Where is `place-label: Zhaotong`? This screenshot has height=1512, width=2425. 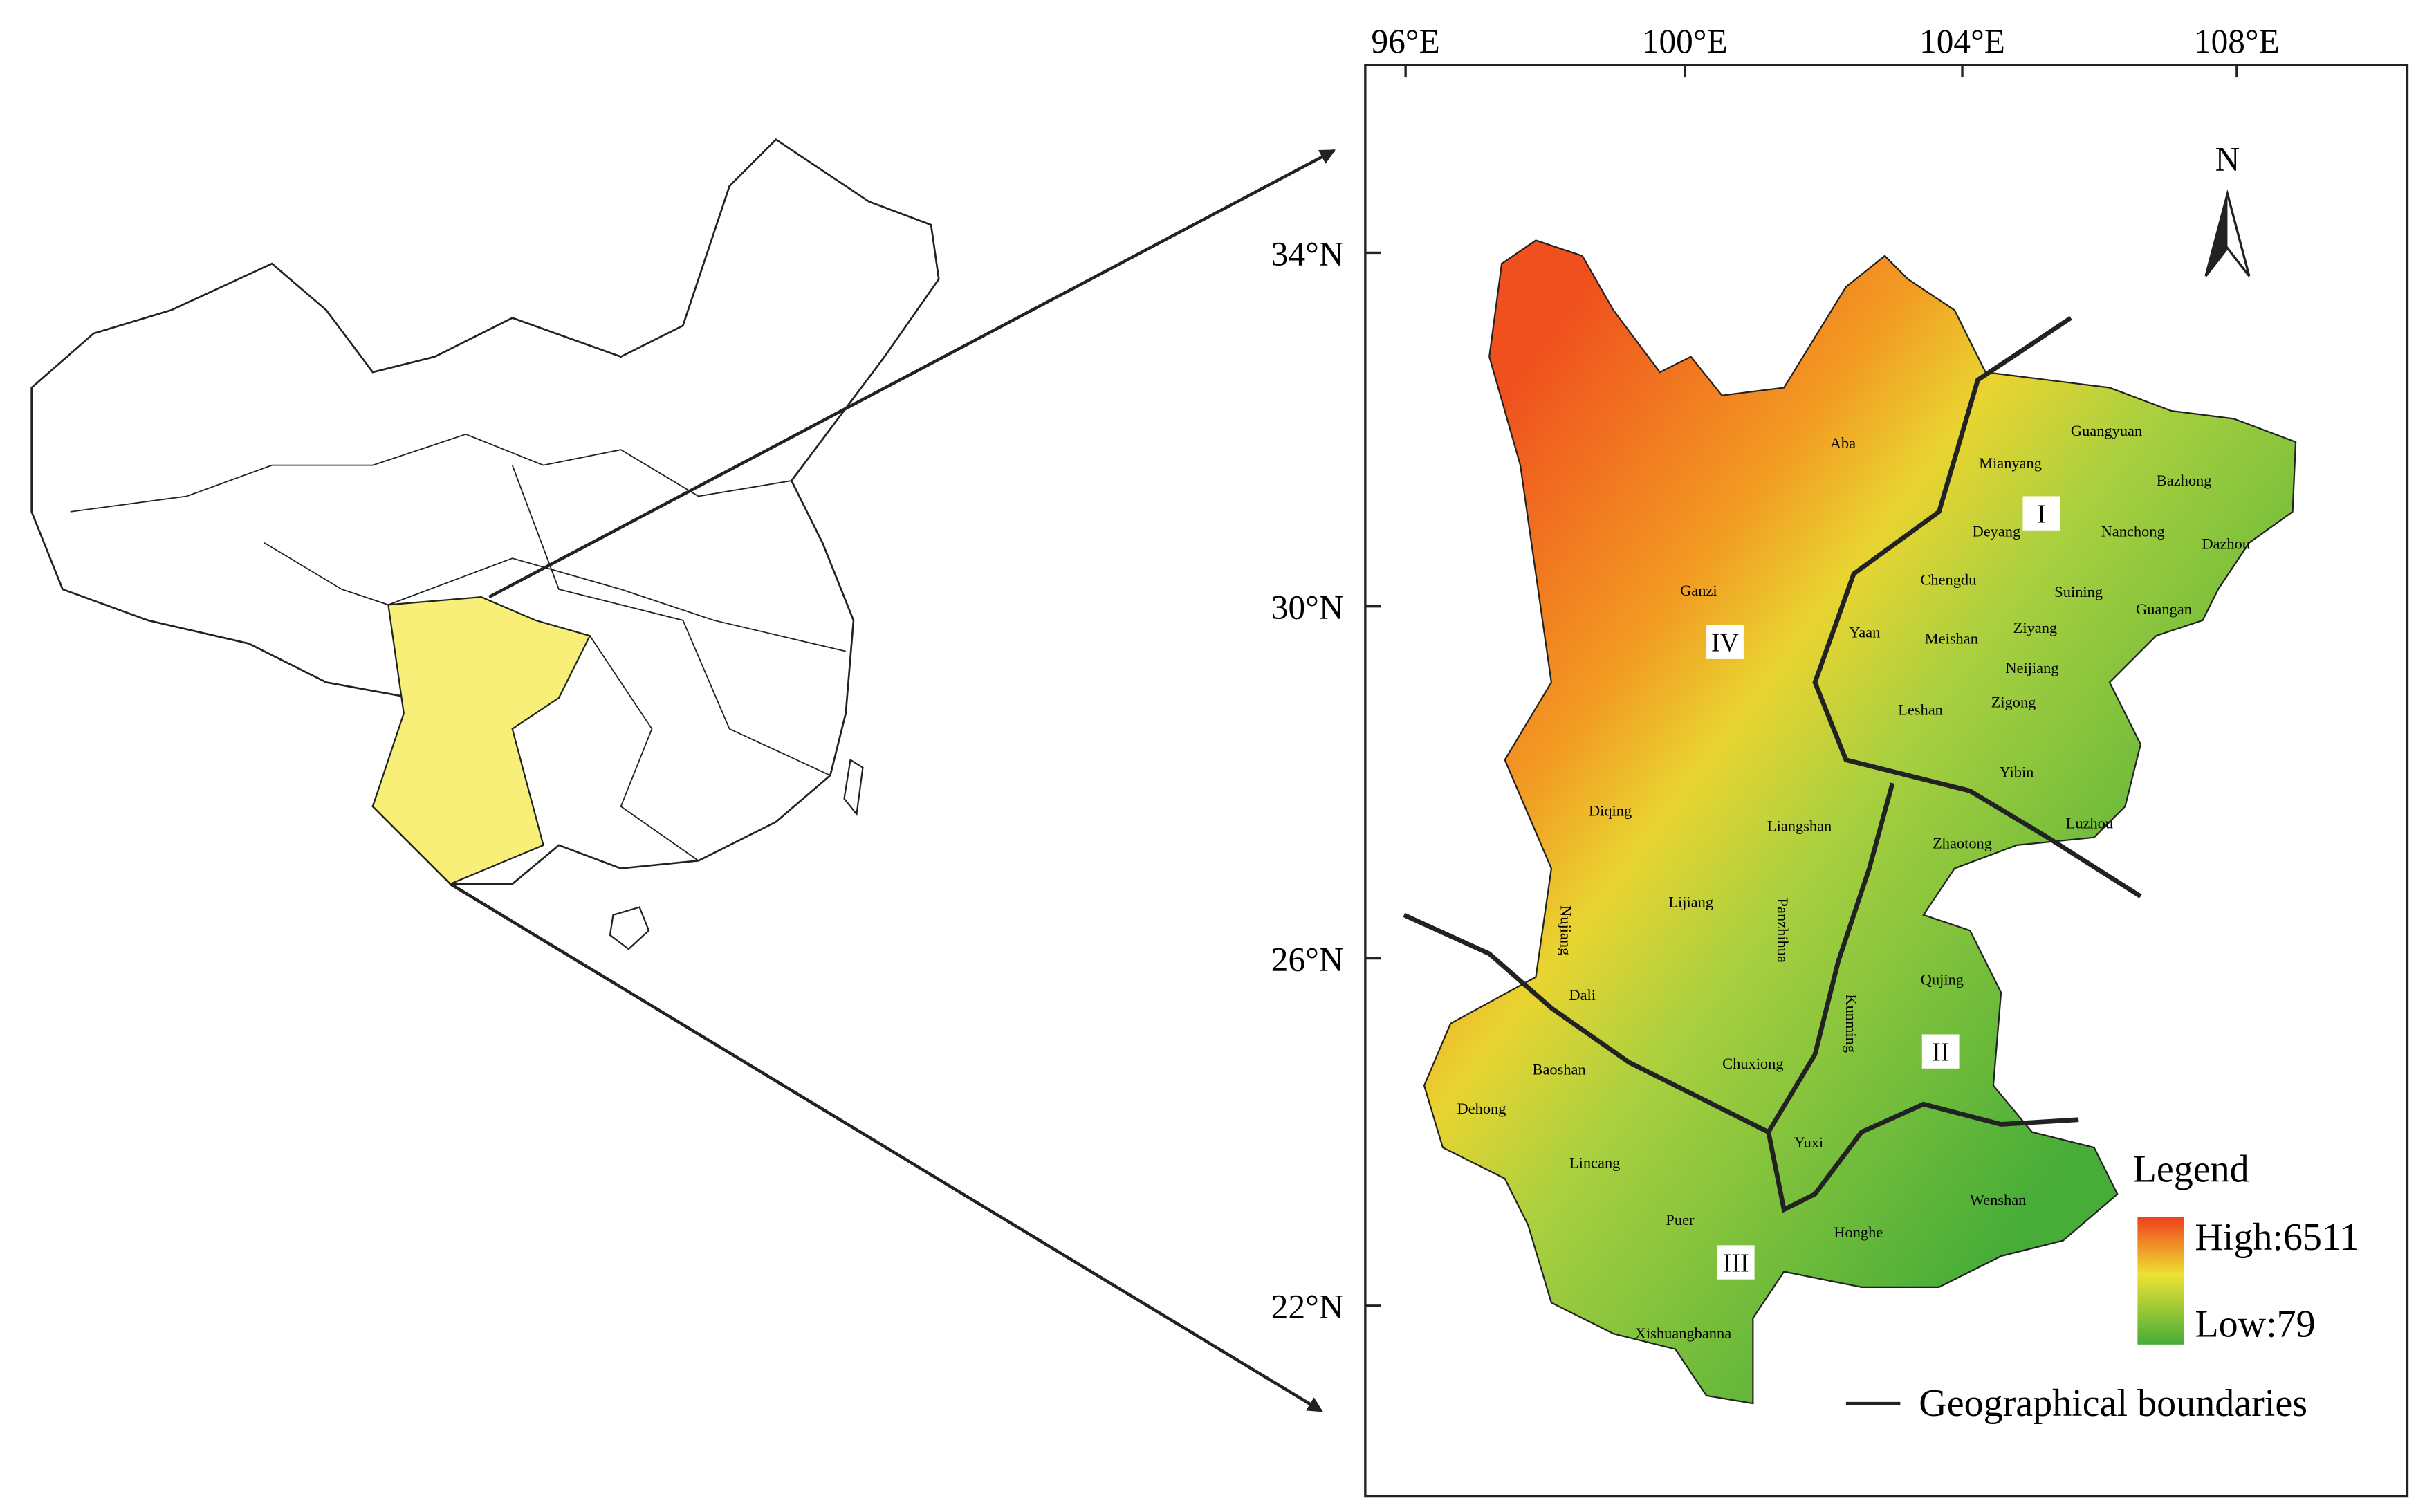
place-label: Zhaotong is located at coordinates (1962, 842).